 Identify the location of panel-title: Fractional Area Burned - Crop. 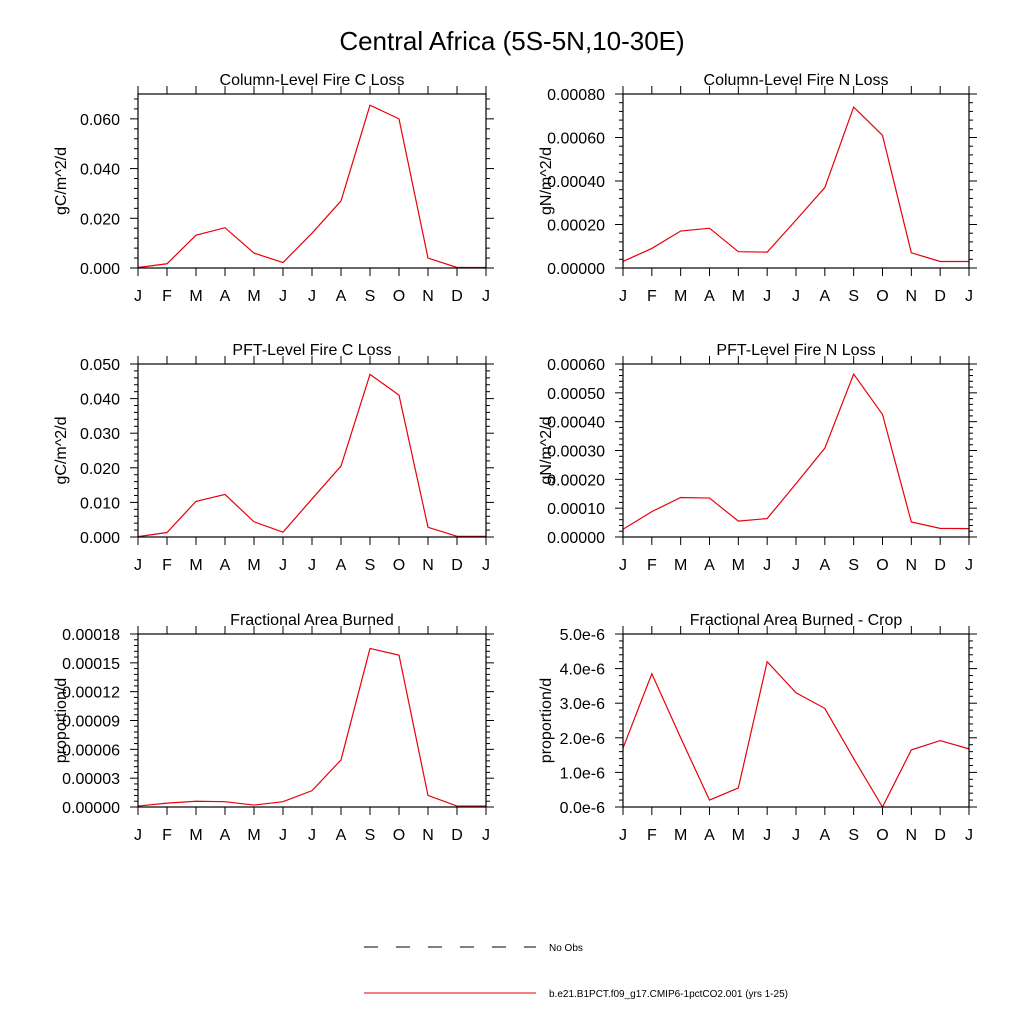
(796, 620).